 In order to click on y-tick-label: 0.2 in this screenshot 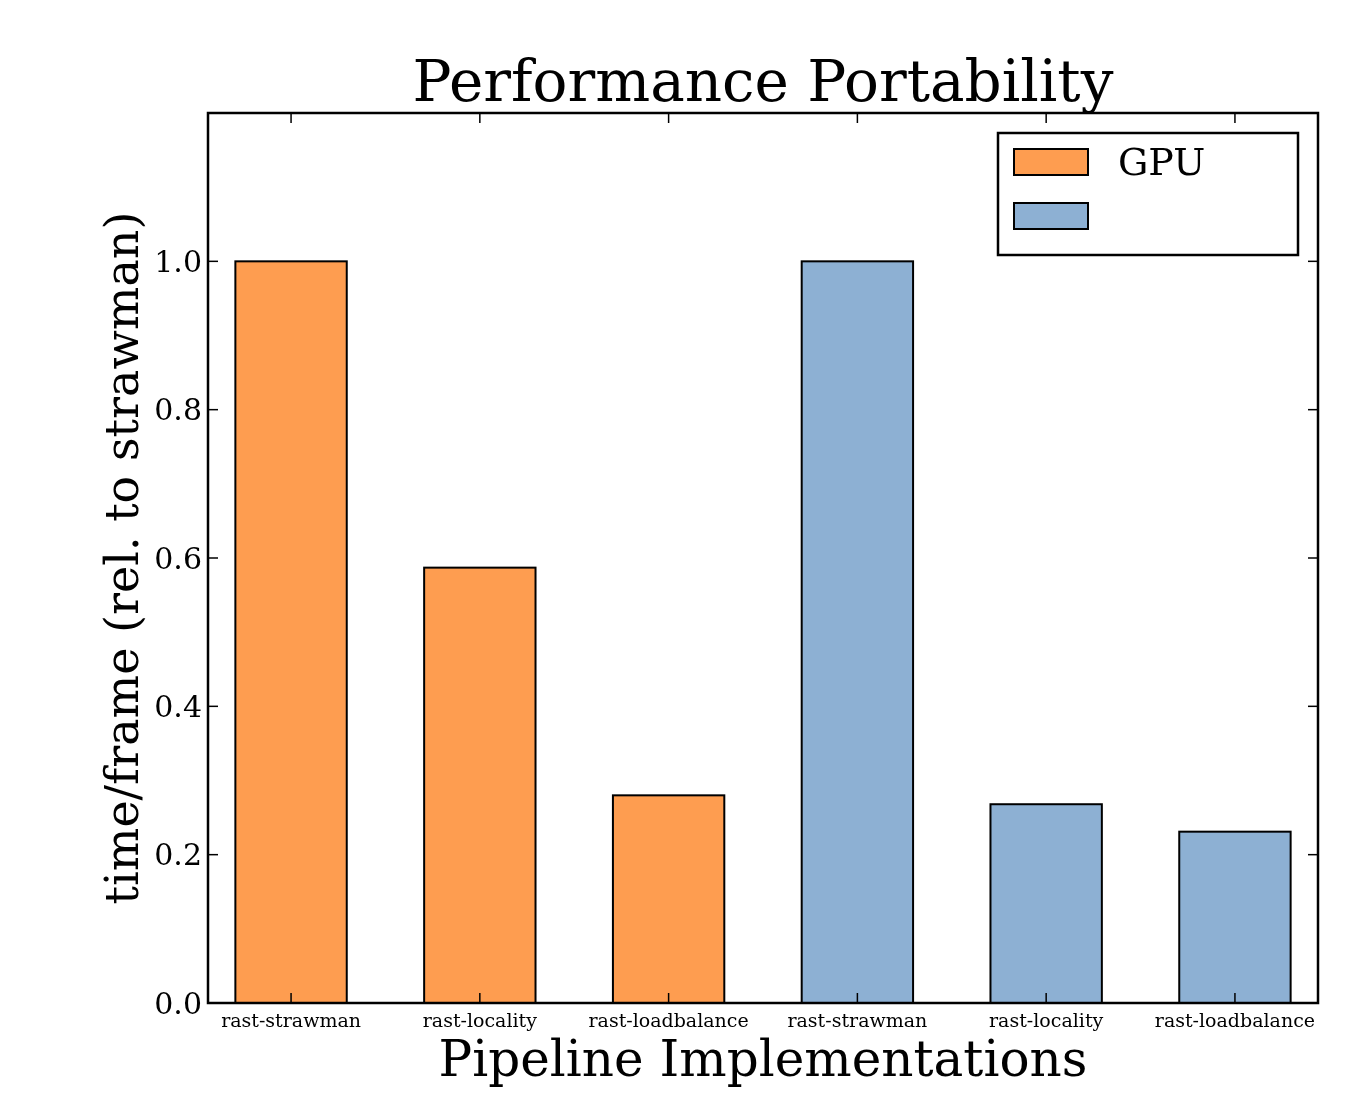, I will do `click(178, 855)`.